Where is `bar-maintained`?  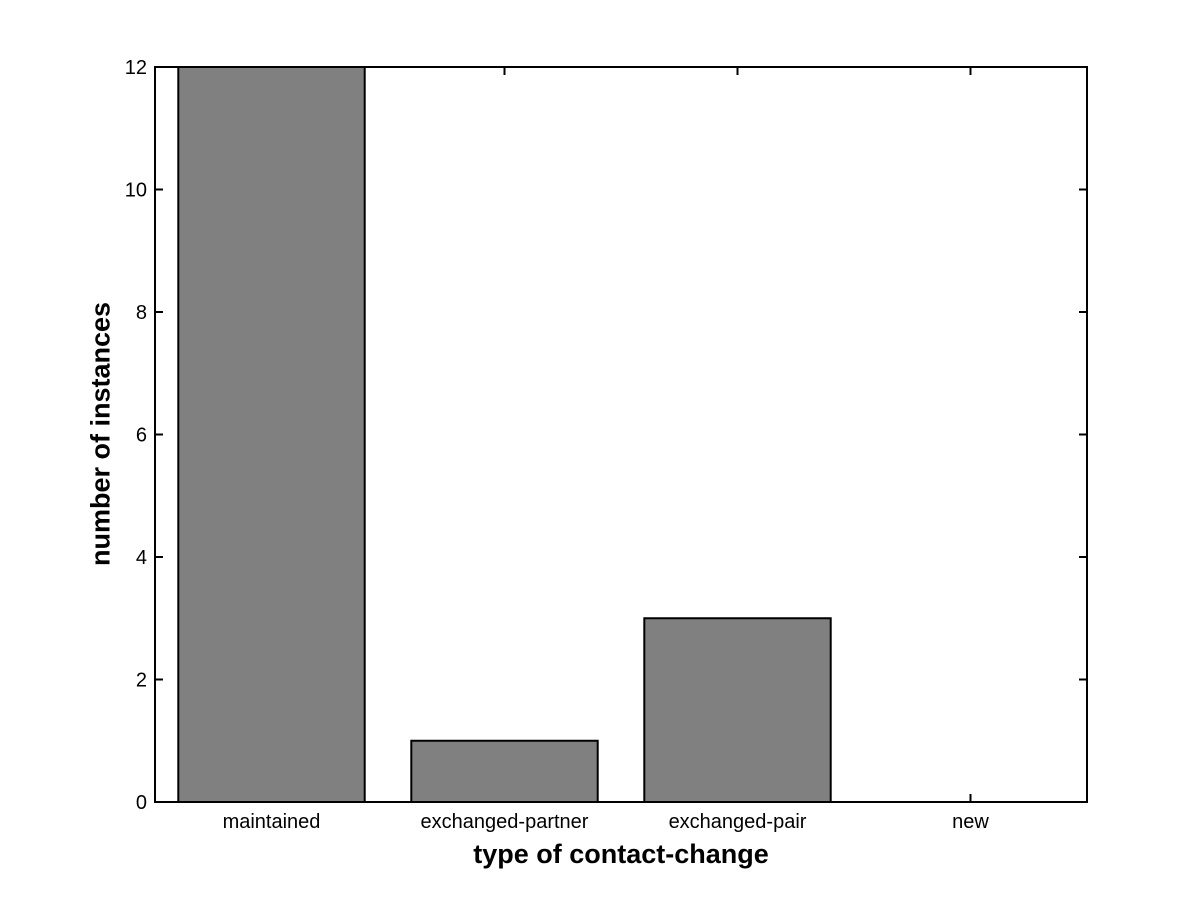
bar-maintained is located at coordinates (271, 434).